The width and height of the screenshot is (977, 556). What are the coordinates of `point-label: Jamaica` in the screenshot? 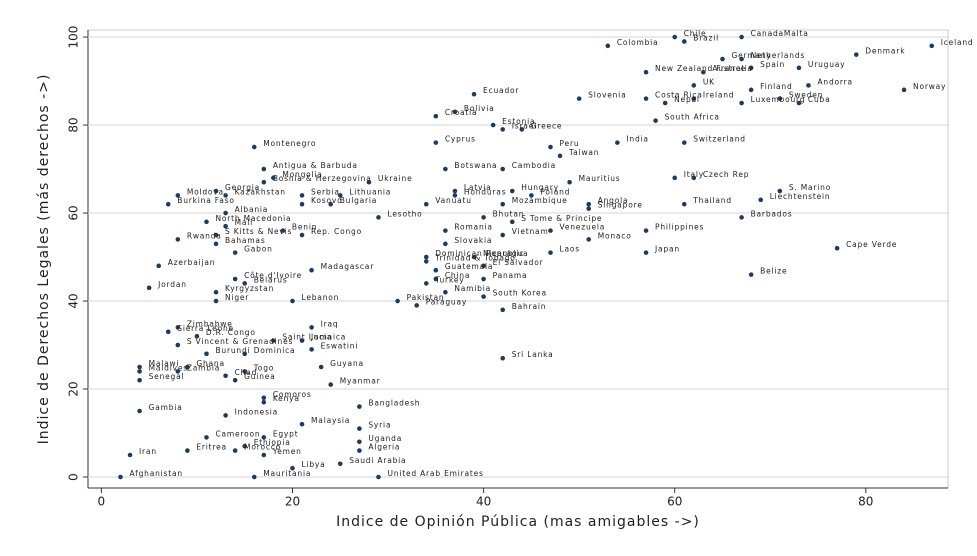 It's located at (328, 337).